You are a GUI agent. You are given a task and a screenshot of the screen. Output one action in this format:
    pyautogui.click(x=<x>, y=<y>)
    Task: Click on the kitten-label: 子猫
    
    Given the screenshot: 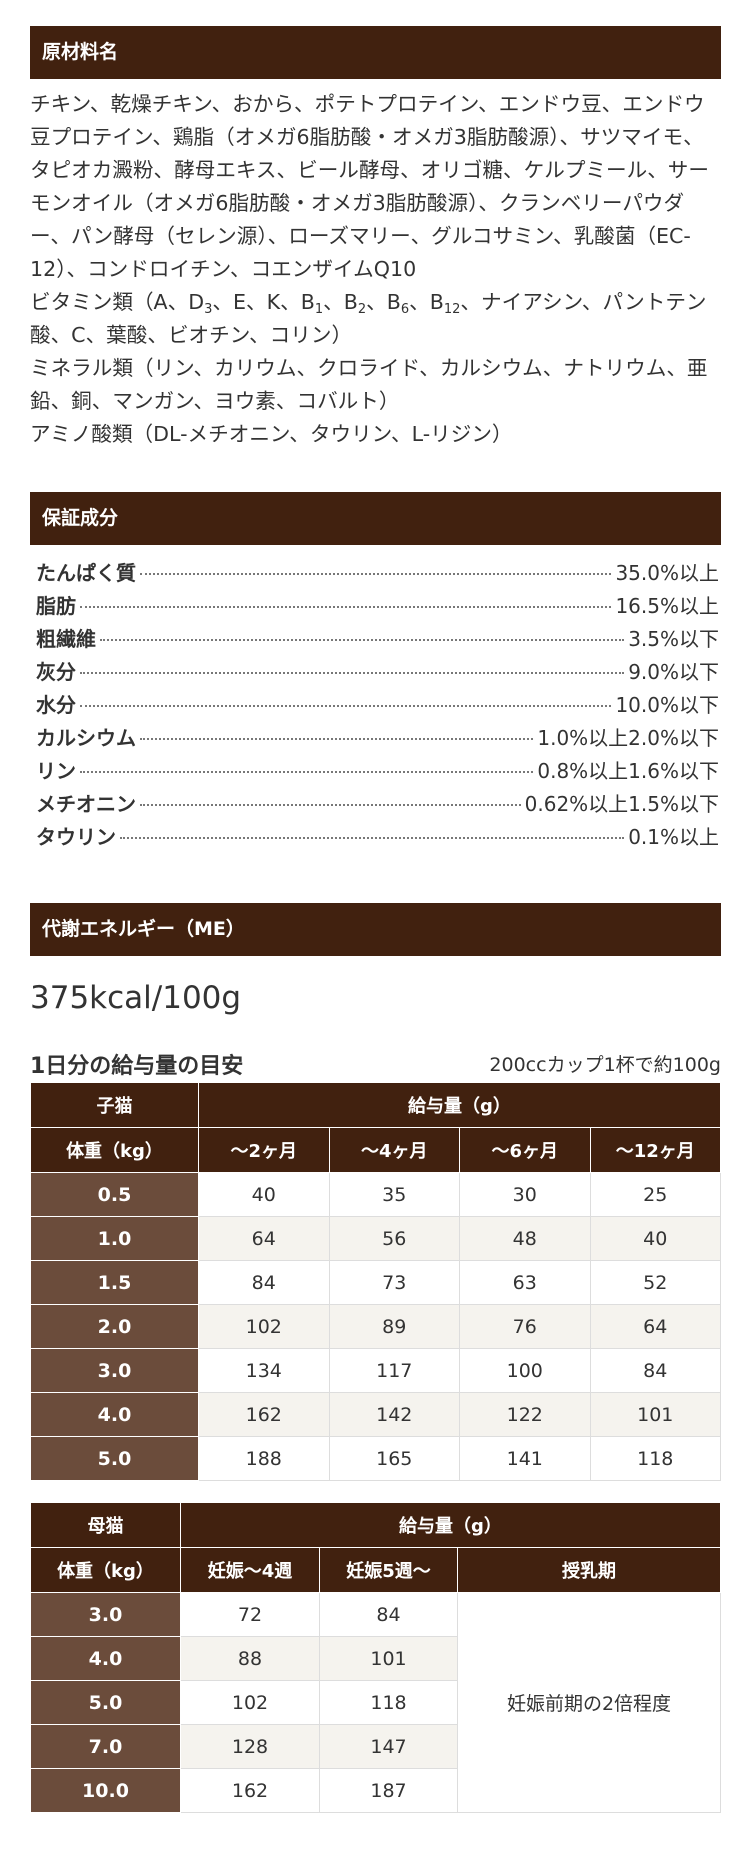 What is the action you would take?
    pyautogui.click(x=114, y=1105)
    